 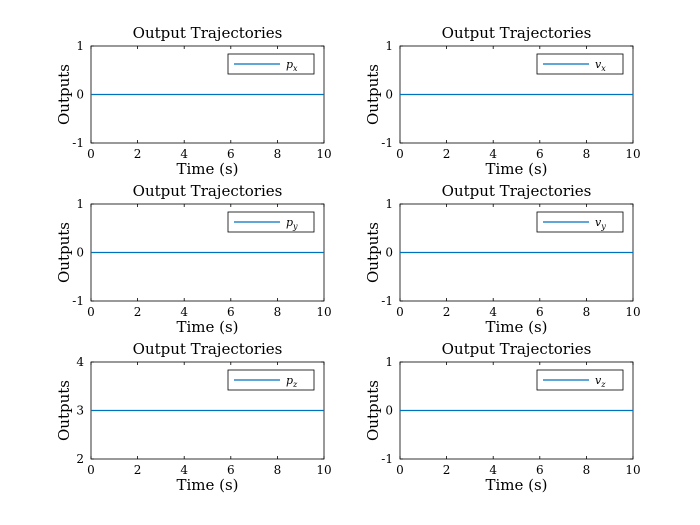 I want to click on y-tick-label: 2, so click(x=80, y=459).